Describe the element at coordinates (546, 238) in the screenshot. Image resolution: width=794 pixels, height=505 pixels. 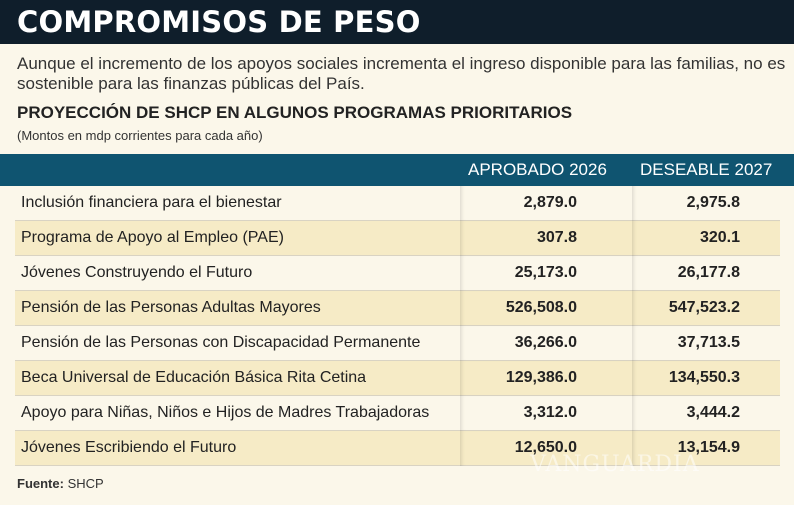
I see `aprobado-2026-value: 307.8` at that location.